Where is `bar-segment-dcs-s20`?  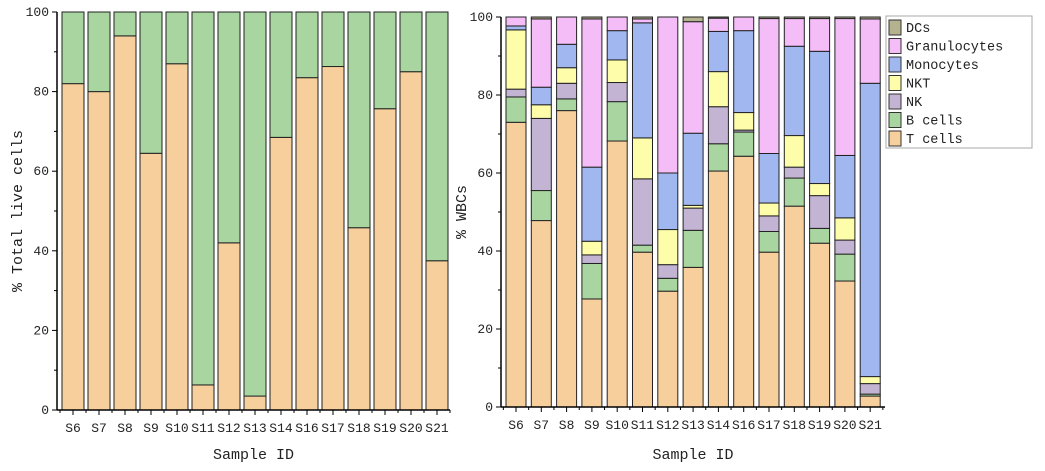 bar-segment-dcs-s20 is located at coordinates (845, 18).